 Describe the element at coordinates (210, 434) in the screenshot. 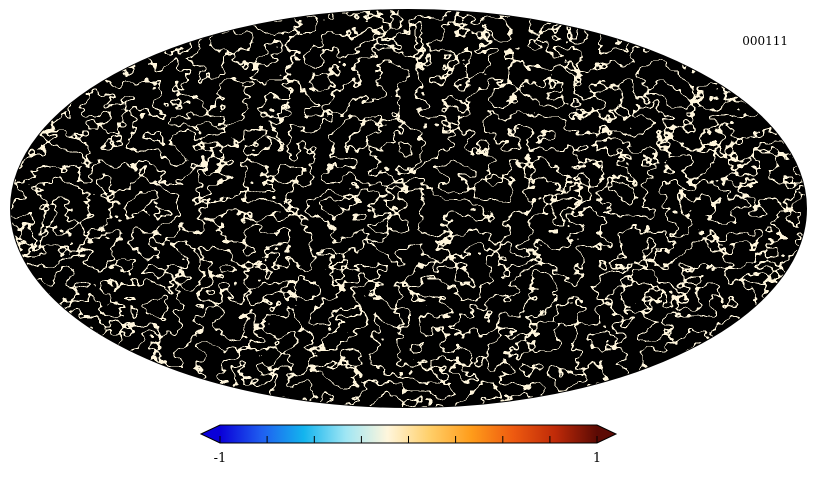

I see `colorbar-min-arrow` at that location.